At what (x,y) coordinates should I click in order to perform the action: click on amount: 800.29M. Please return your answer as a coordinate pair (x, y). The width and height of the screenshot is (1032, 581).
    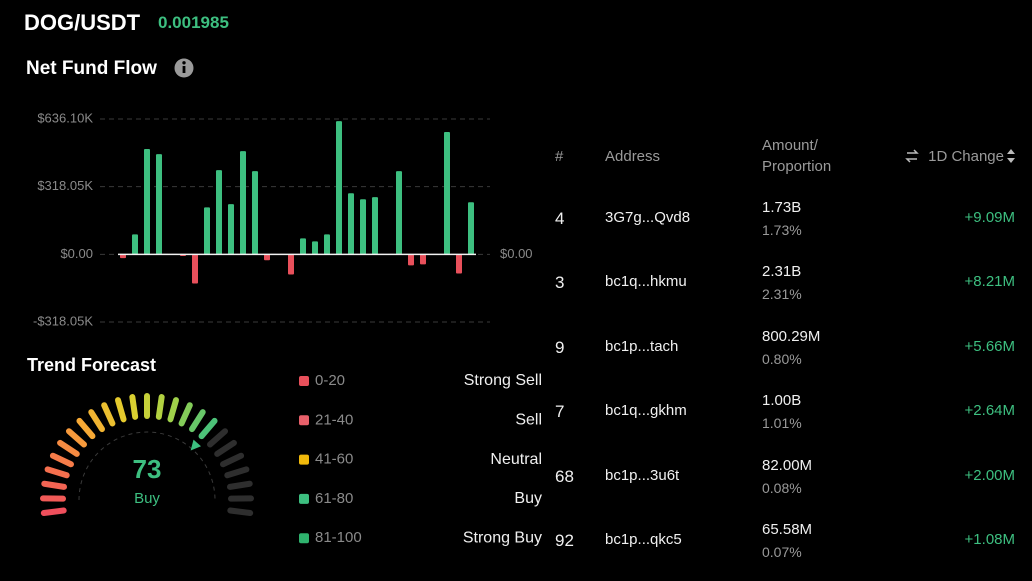
    Looking at the image, I should click on (791, 336).